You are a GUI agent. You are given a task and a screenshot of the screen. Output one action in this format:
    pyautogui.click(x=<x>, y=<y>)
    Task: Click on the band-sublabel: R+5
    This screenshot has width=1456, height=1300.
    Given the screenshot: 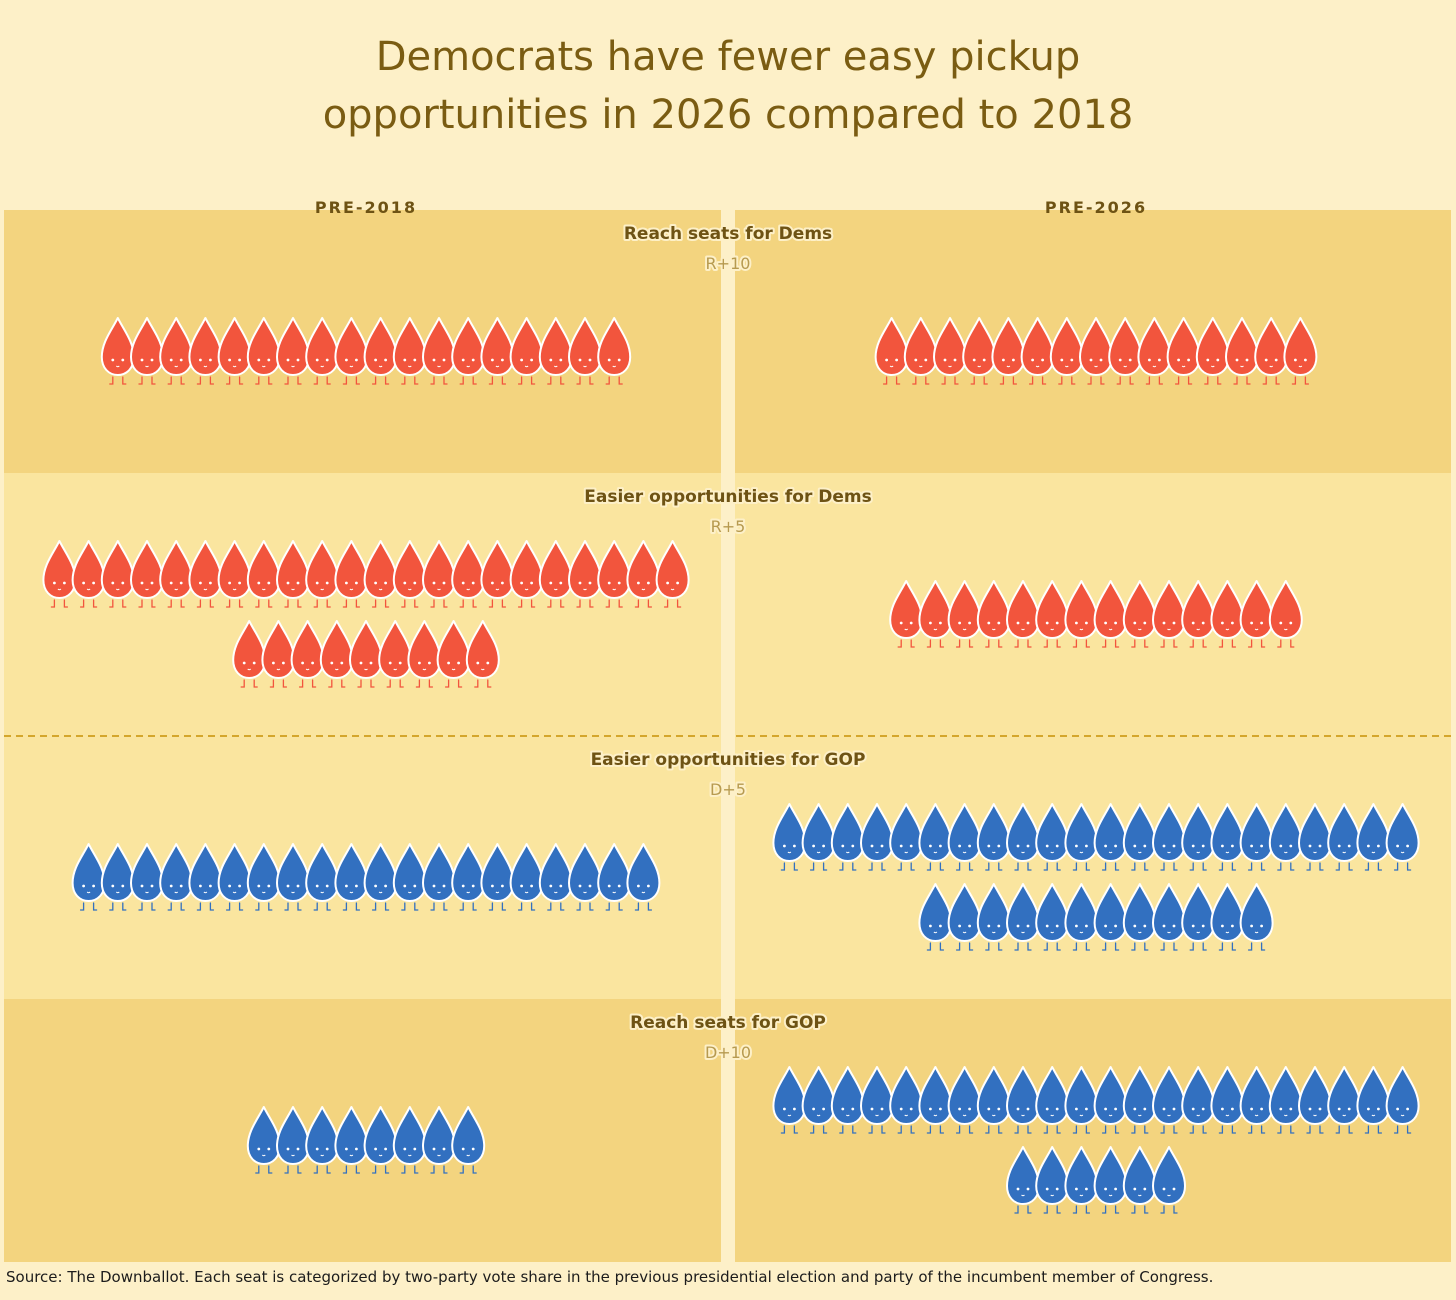 What is the action you would take?
    pyautogui.click(x=728, y=526)
    